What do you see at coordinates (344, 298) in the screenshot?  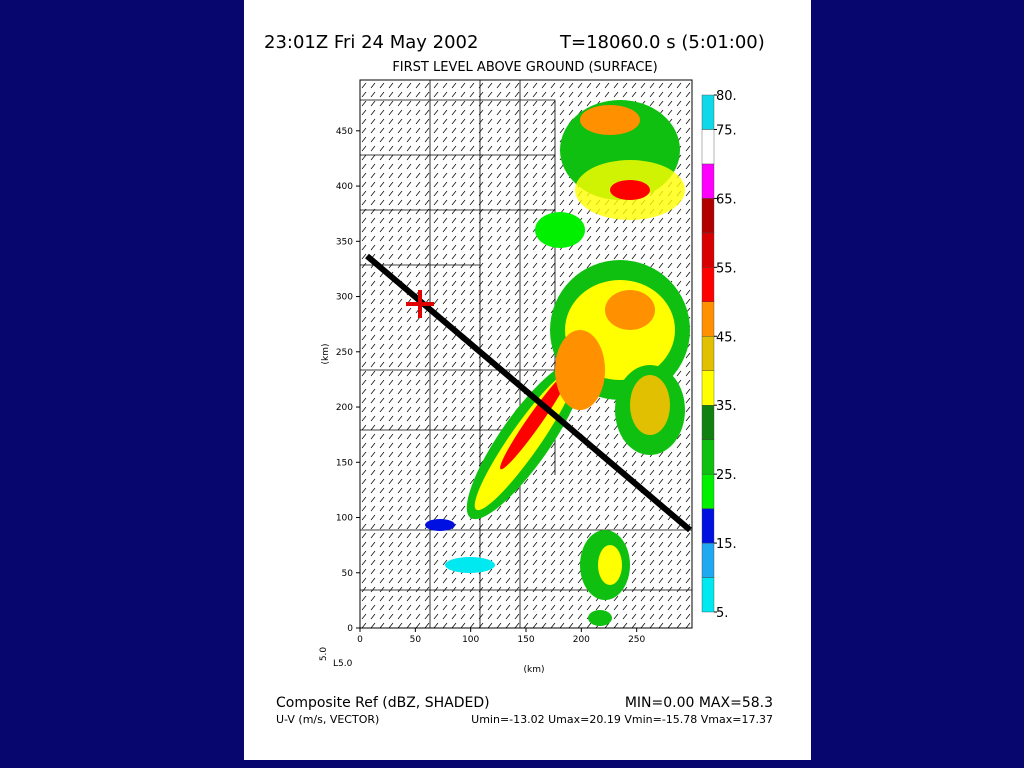 I see `y-tick-label: 300` at bounding box center [344, 298].